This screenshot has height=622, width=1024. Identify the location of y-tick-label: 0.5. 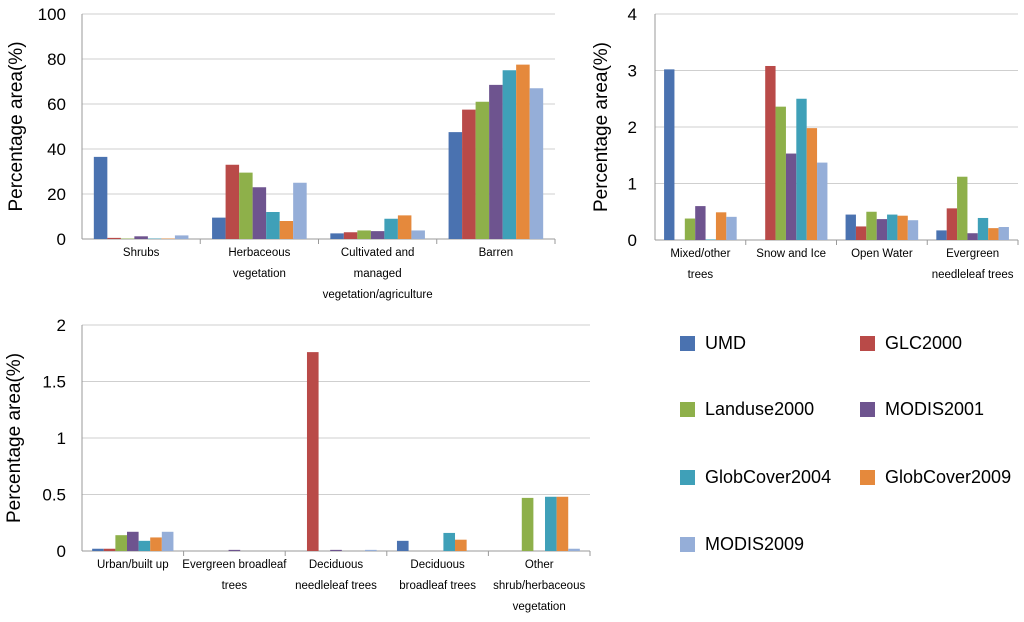
(54, 495).